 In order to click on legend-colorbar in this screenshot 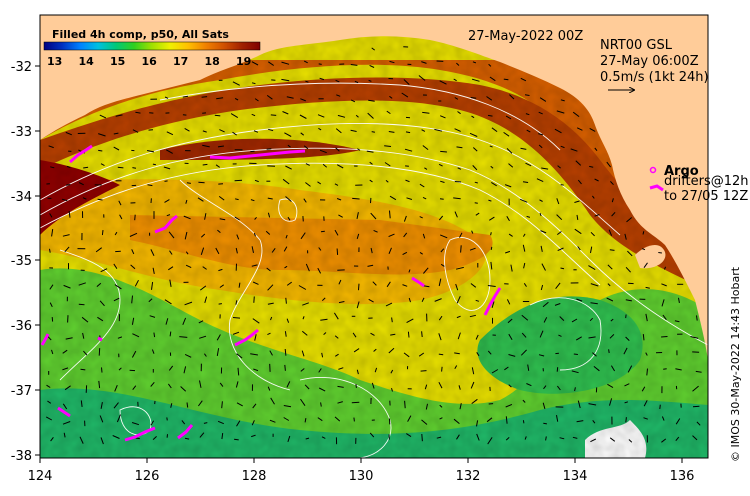, I will do `click(152, 46)`.